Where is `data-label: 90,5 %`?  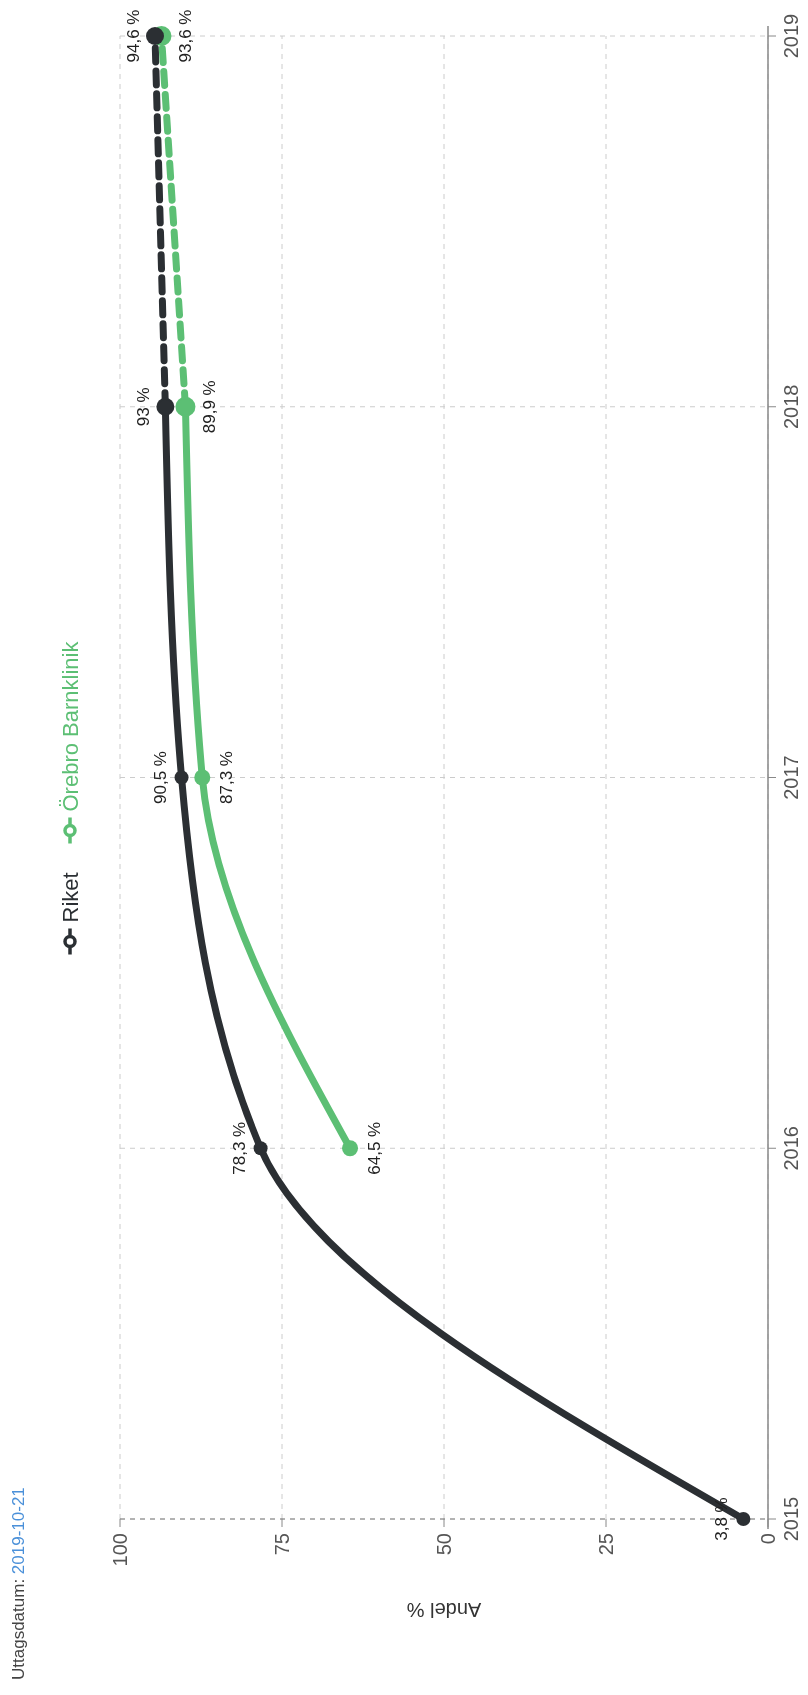
data-label: 90,5 % is located at coordinates (160, 777).